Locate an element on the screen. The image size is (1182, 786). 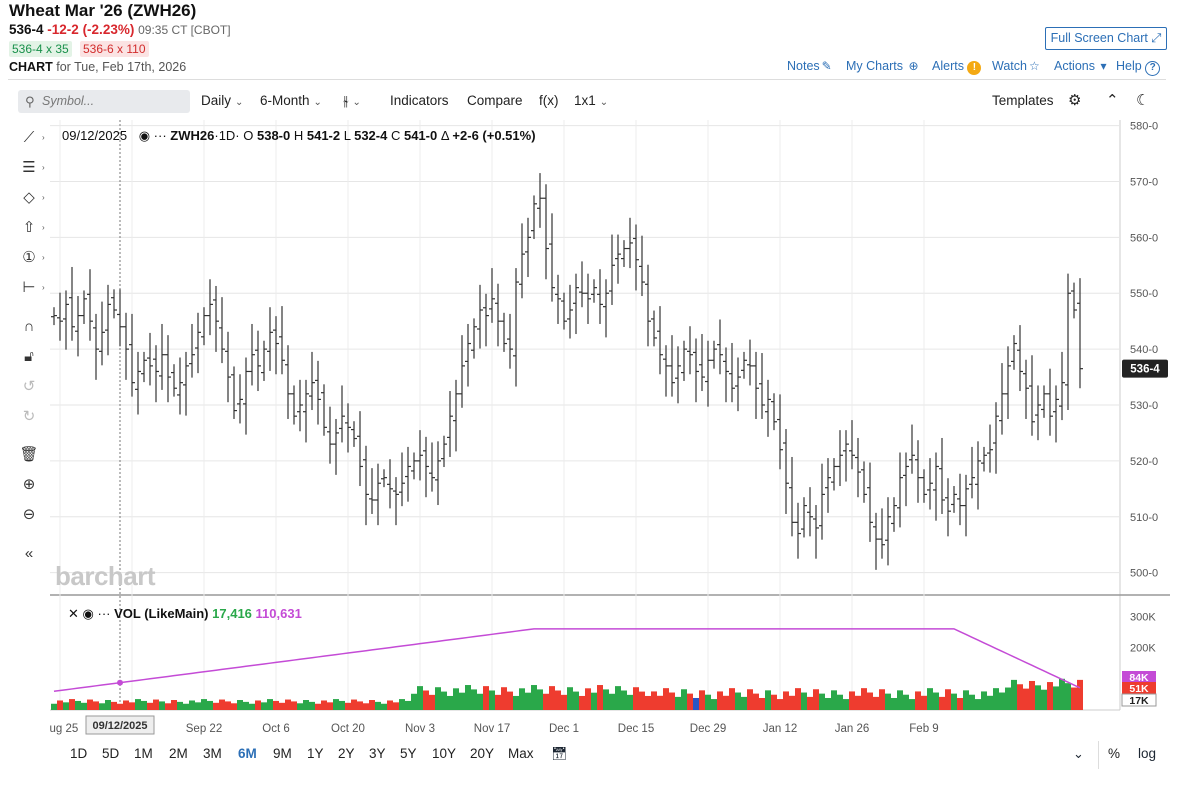
zoom-out-icon: ⊖ is located at coordinates (29, 514).